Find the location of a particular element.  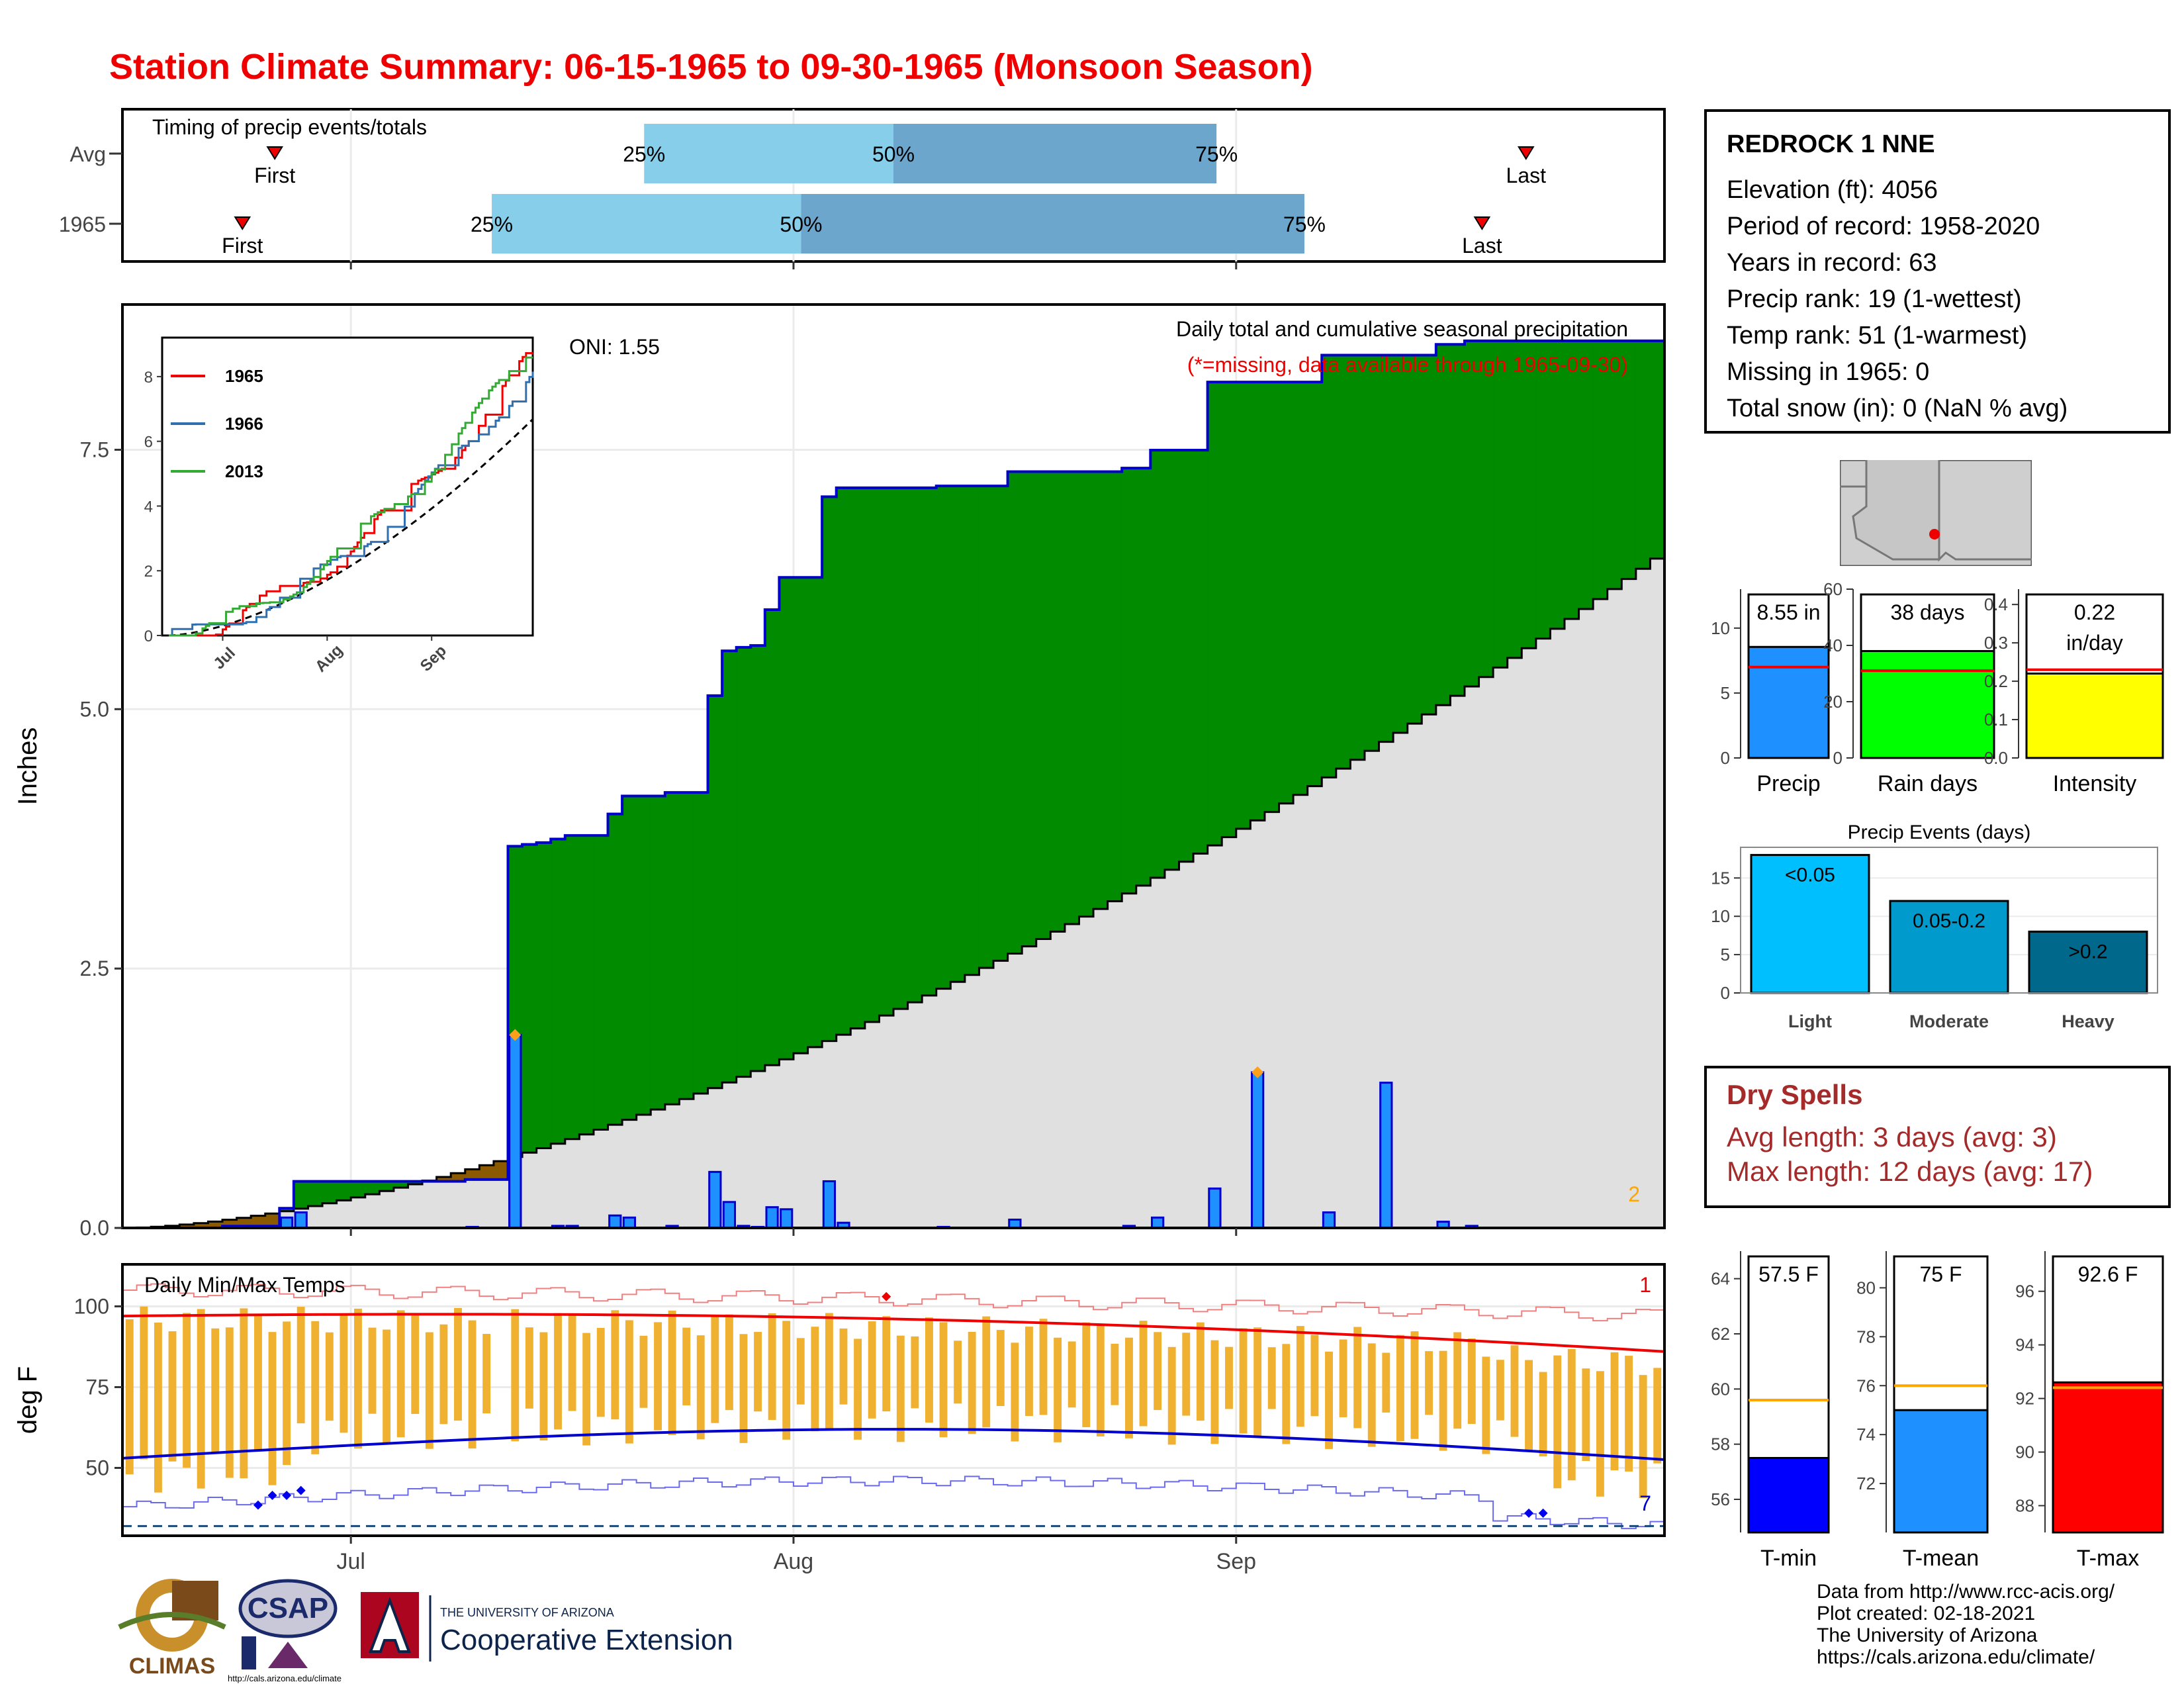

average-min-line is located at coordinates (893, 1444).